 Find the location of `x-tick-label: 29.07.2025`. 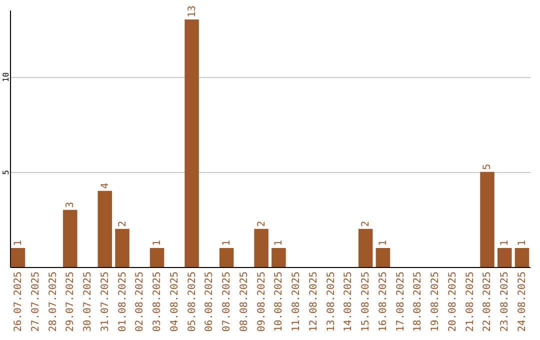

x-tick-label: 29.07.2025 is located at coordinates (70, 302).